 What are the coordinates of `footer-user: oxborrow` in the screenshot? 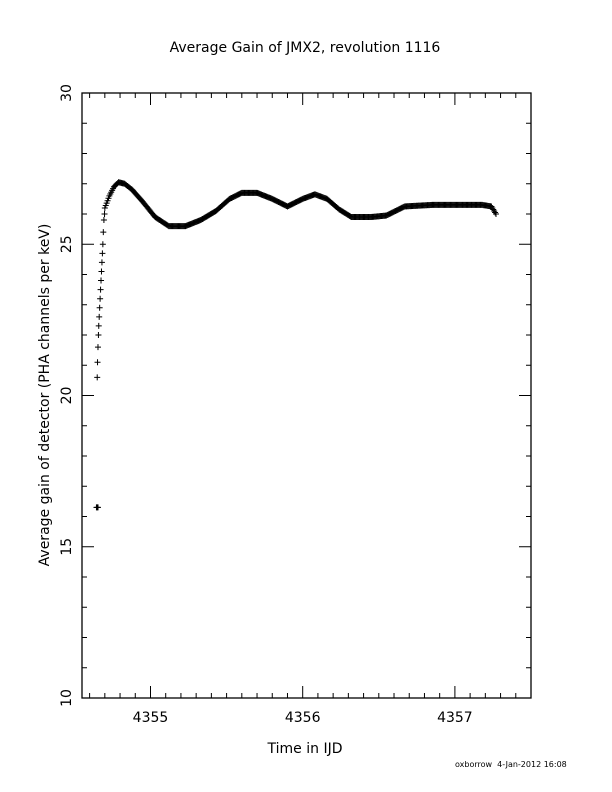 It's located at (474, 764).